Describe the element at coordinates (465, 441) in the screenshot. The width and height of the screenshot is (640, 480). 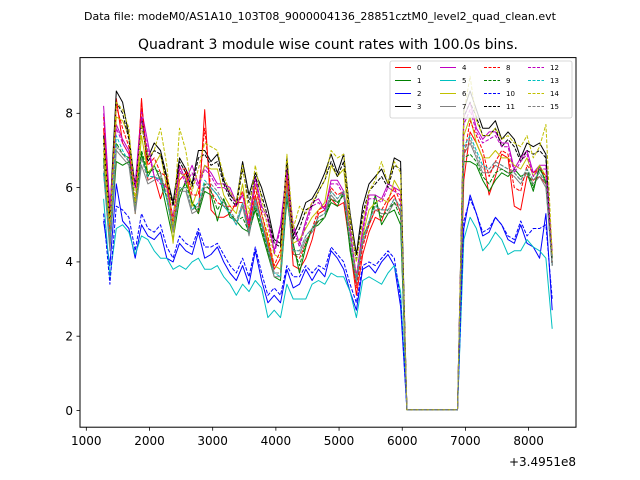
I see `x-tick-label: 7000` at that location.